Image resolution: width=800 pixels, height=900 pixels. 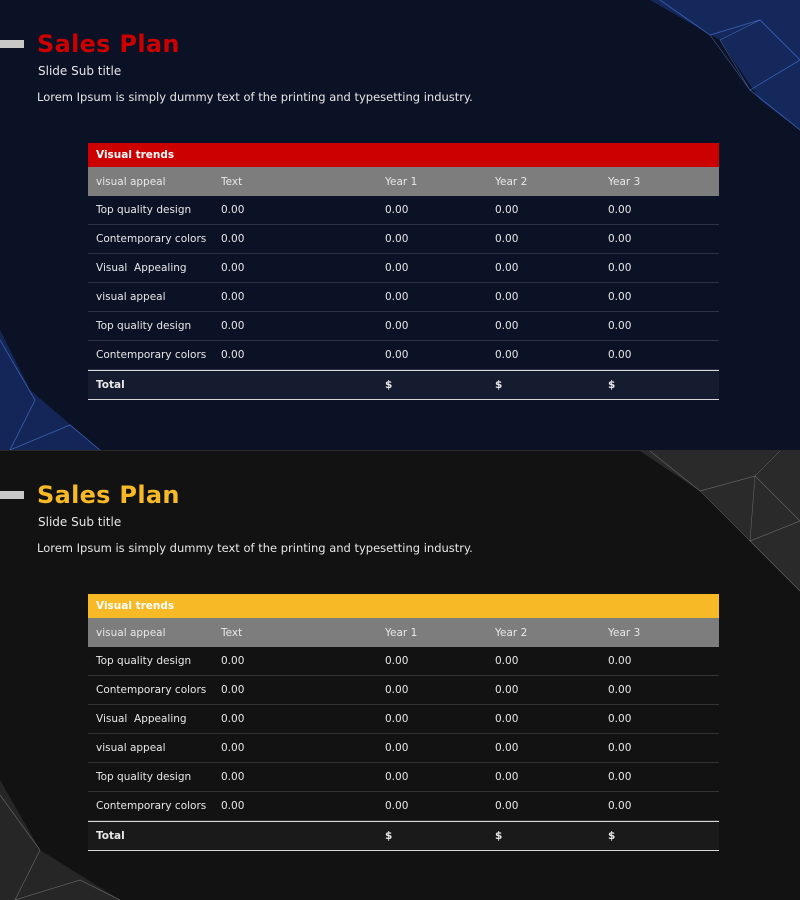 I want to click on column-header: Text, so click(x=232, y=181).